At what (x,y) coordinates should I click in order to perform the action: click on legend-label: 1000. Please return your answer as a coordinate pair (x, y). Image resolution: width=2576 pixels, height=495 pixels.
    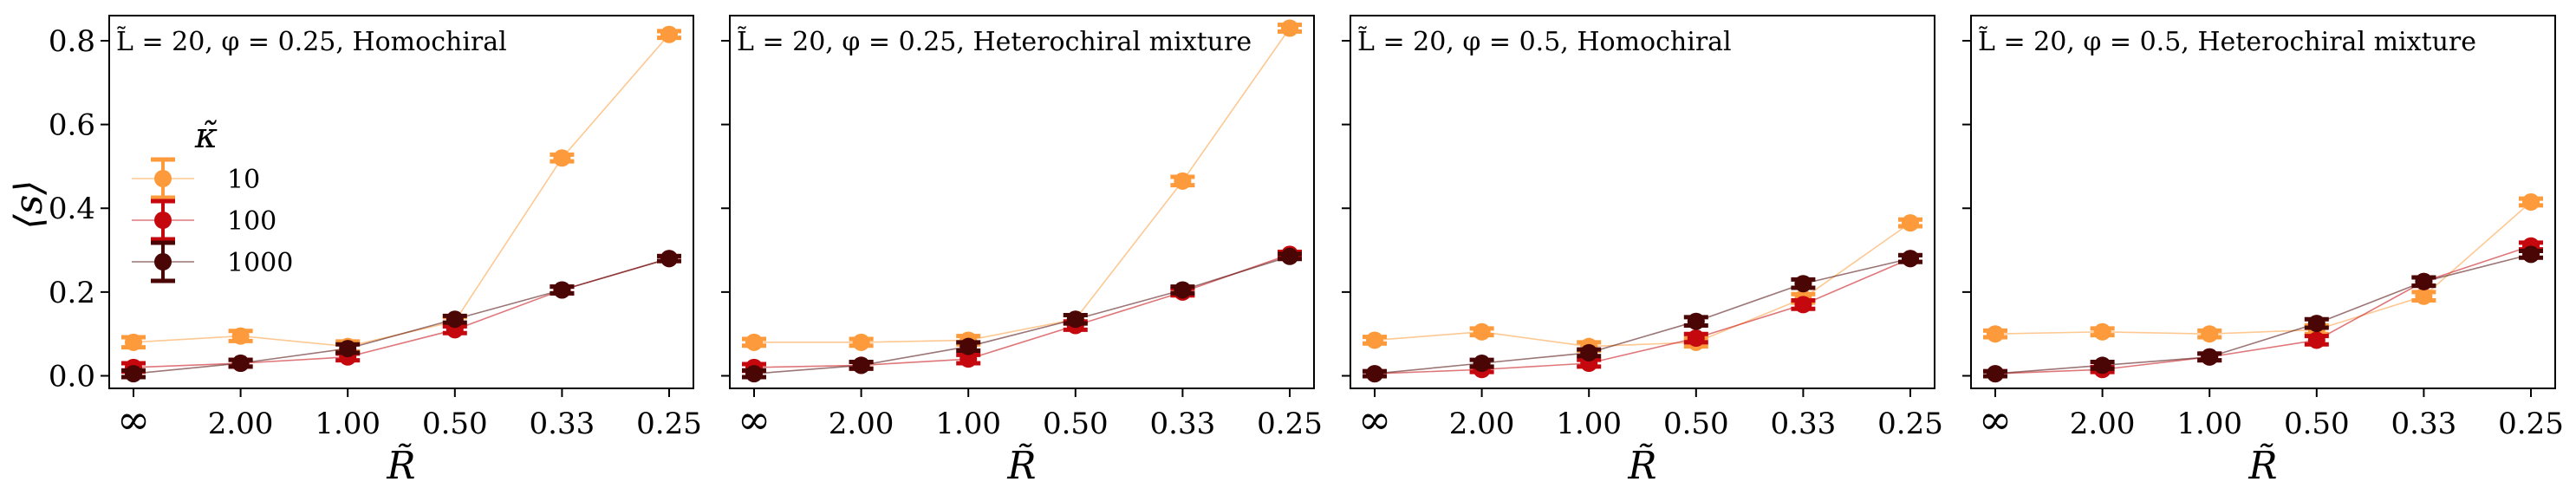
    Looking at the image, I should click on (260, 263).